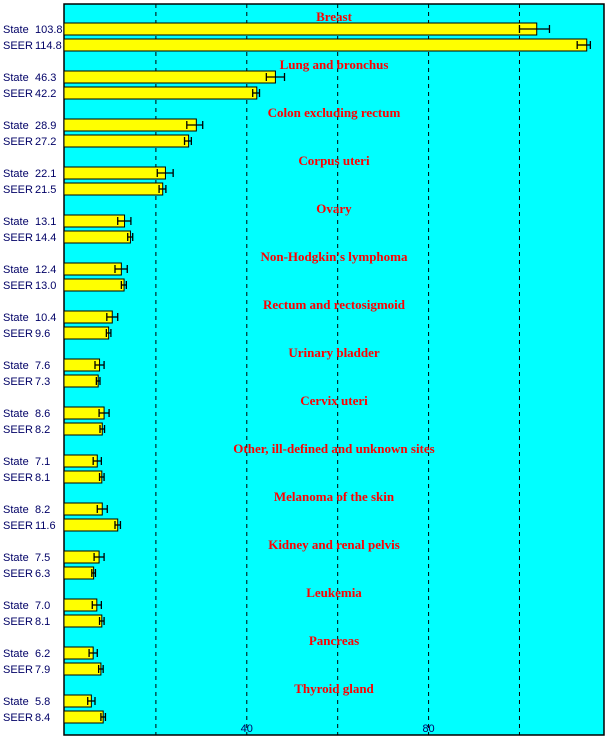 The width and height of the screenshot is (608, 739). I want to click on state-value: 5.8, so click(42, 702).